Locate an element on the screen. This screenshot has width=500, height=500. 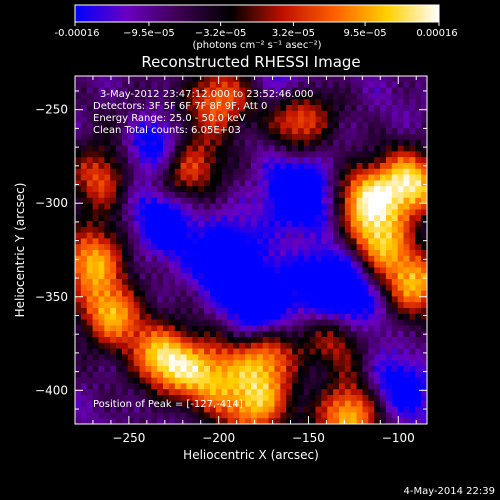
x-tick-label: −250 is located at coordinates (128, 438).